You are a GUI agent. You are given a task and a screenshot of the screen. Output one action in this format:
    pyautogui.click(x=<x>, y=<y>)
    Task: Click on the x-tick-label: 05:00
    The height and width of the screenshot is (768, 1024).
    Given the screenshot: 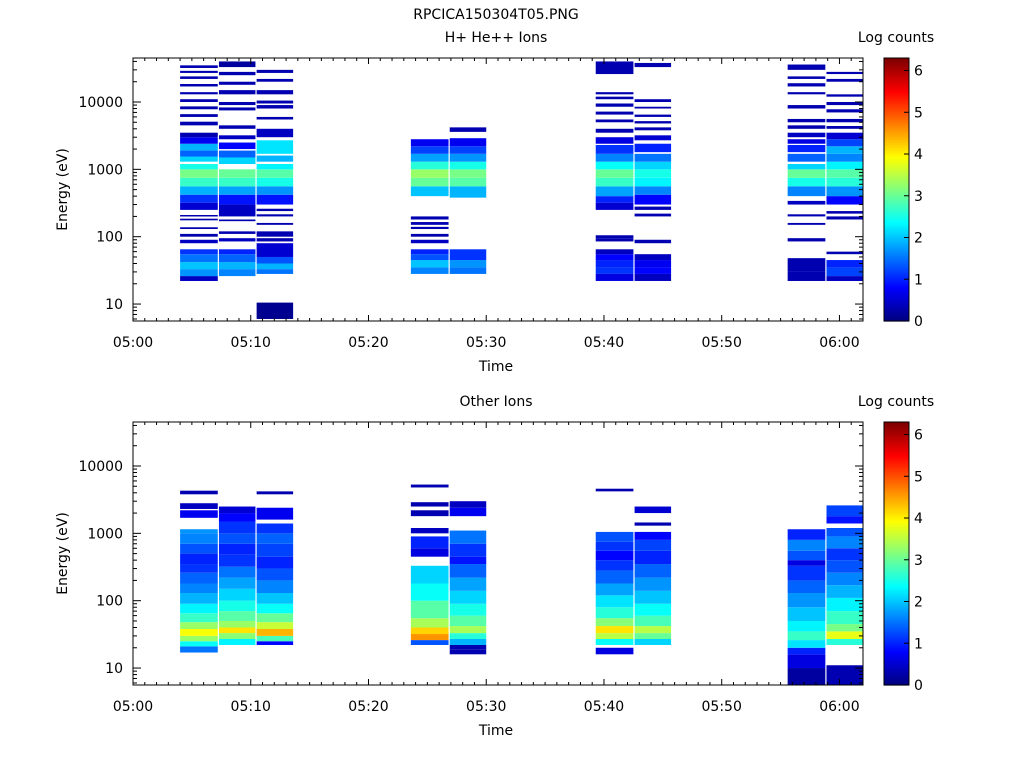 What is the action you would take?
    pyautogui.click(x=133, y=707)
    